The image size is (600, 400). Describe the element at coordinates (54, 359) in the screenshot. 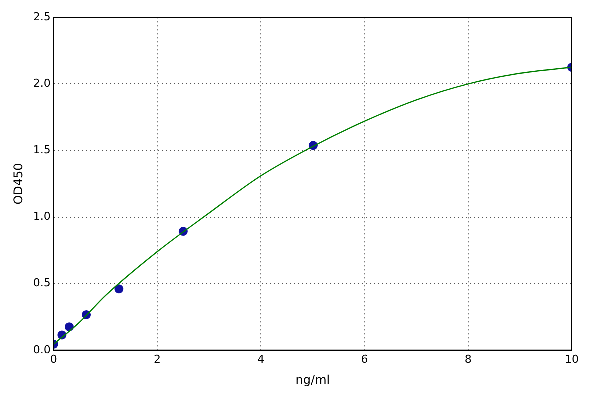

I see `x-tick-label: 0` at that location.